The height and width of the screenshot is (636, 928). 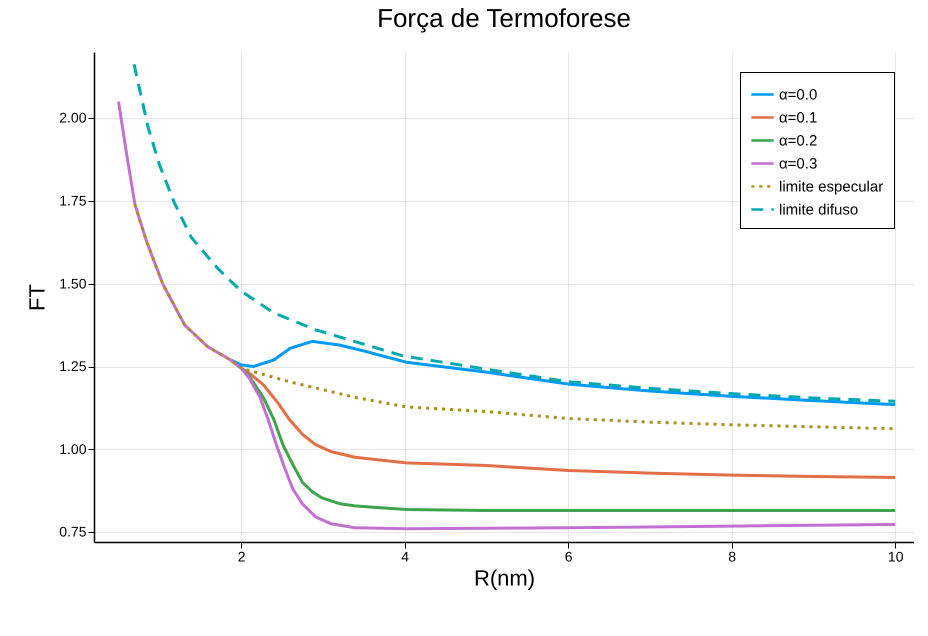 I want to click on y-tick-label: 1.50, so click(x=73, y=283).